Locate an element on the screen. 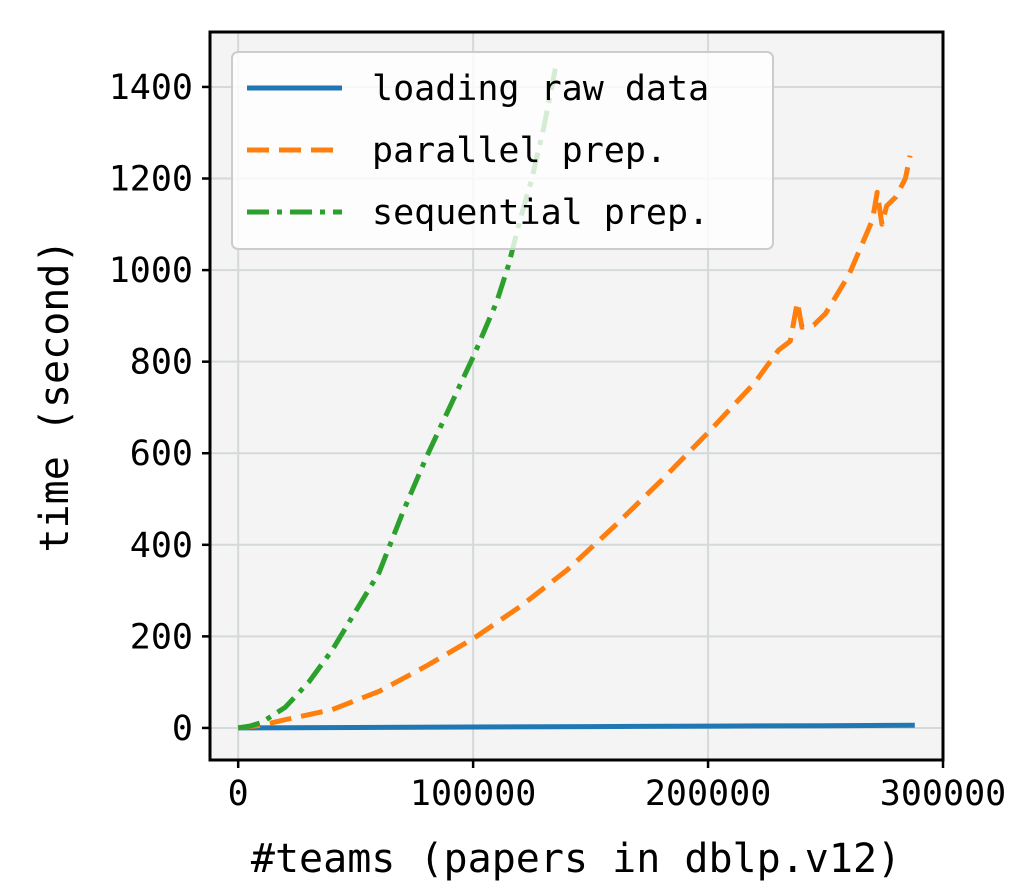  x-tick-label: 100000 is located at coordinates (473, 794).